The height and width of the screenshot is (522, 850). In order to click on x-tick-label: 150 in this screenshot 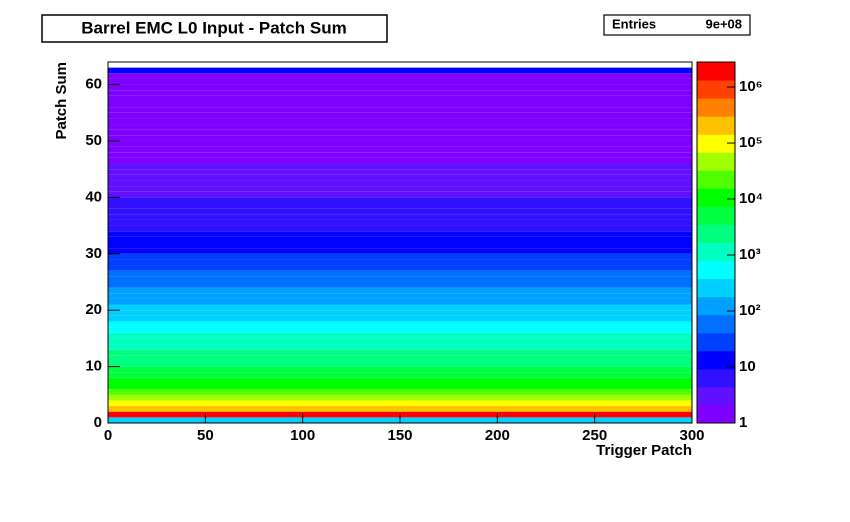, I will do `click(399, 435)`.